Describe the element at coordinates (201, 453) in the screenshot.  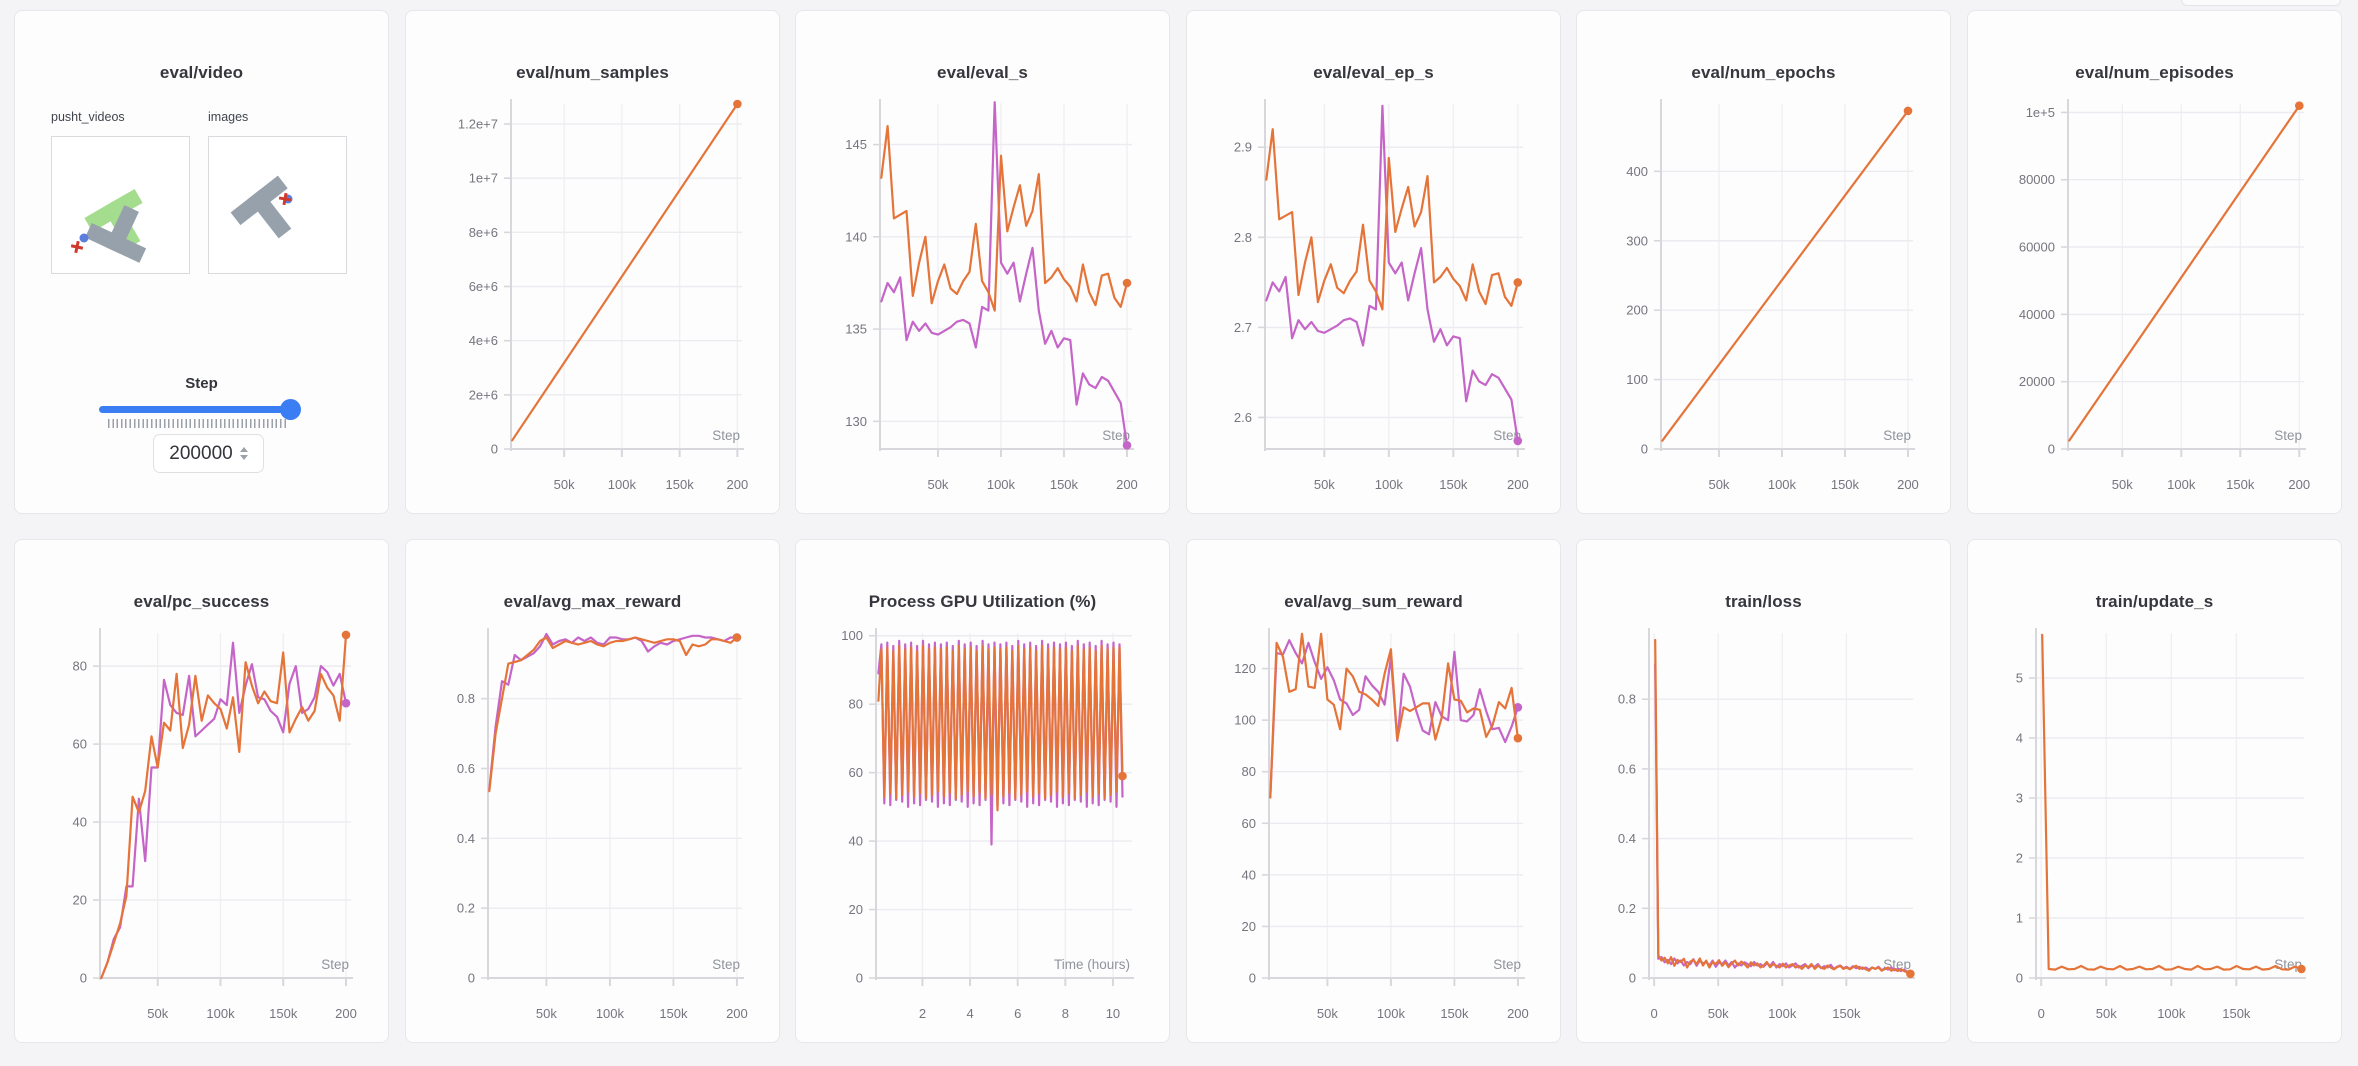
I see `step-input-value: 200000` at that location.